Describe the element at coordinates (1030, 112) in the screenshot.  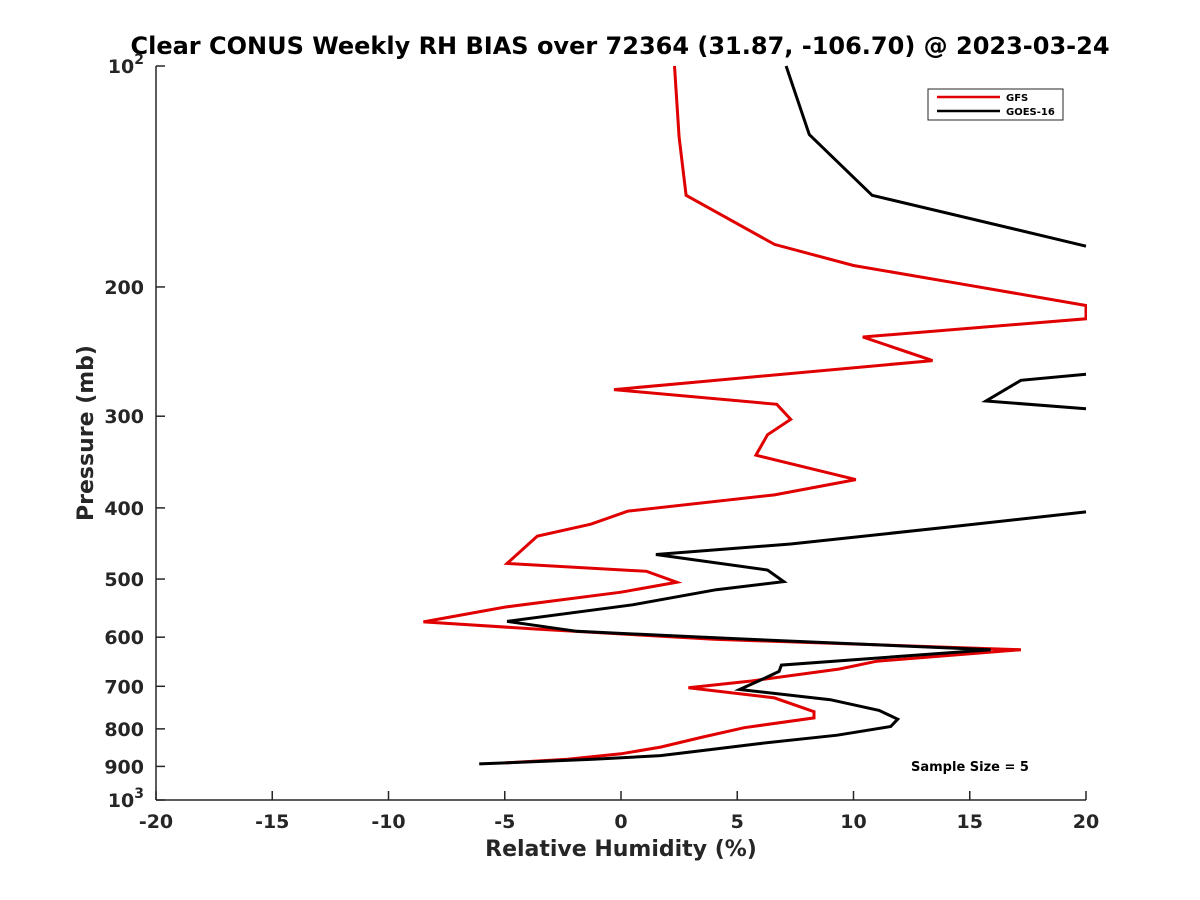
I see `legend-label-goes16: GOES-16` at that location.